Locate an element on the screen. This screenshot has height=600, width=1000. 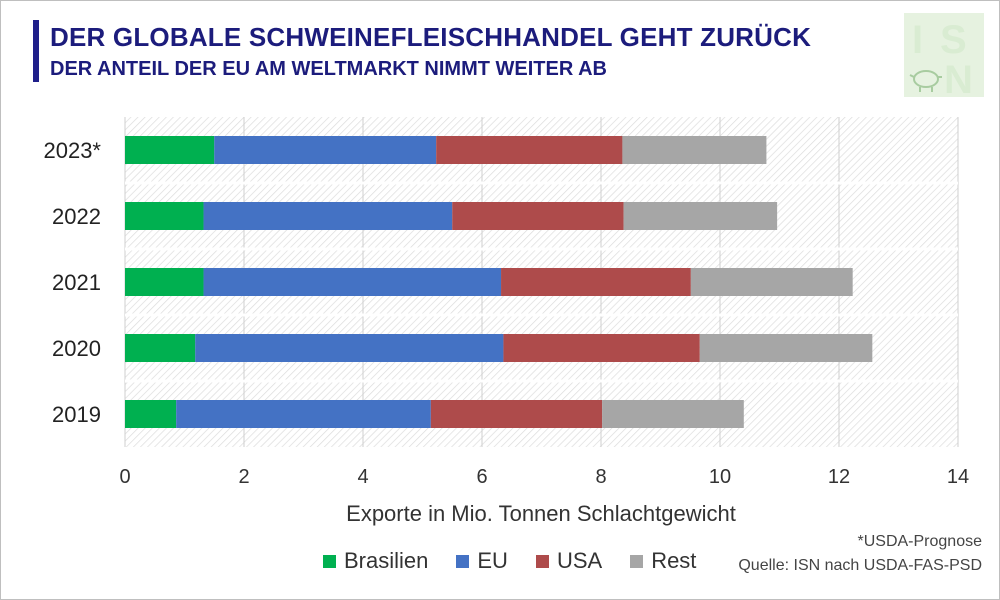
bar-eu-2021 is located at coordinates (352, 282).